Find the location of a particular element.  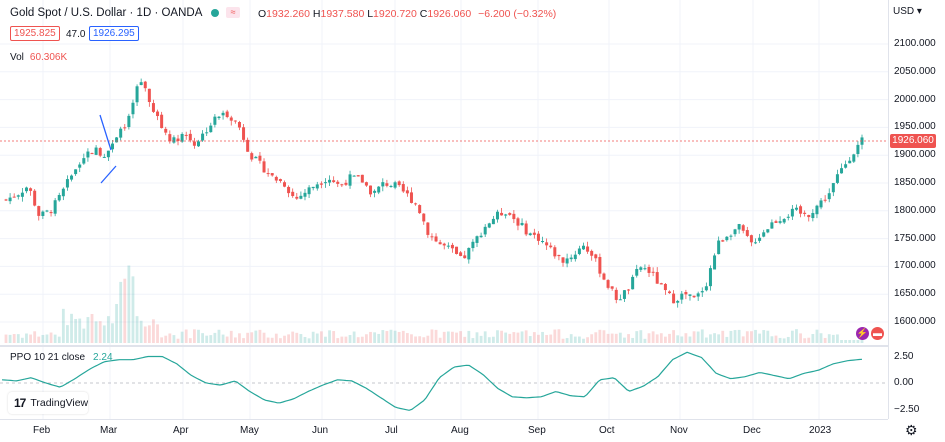

currency-selector: USD ▾ is located at coordinates (907, 11).